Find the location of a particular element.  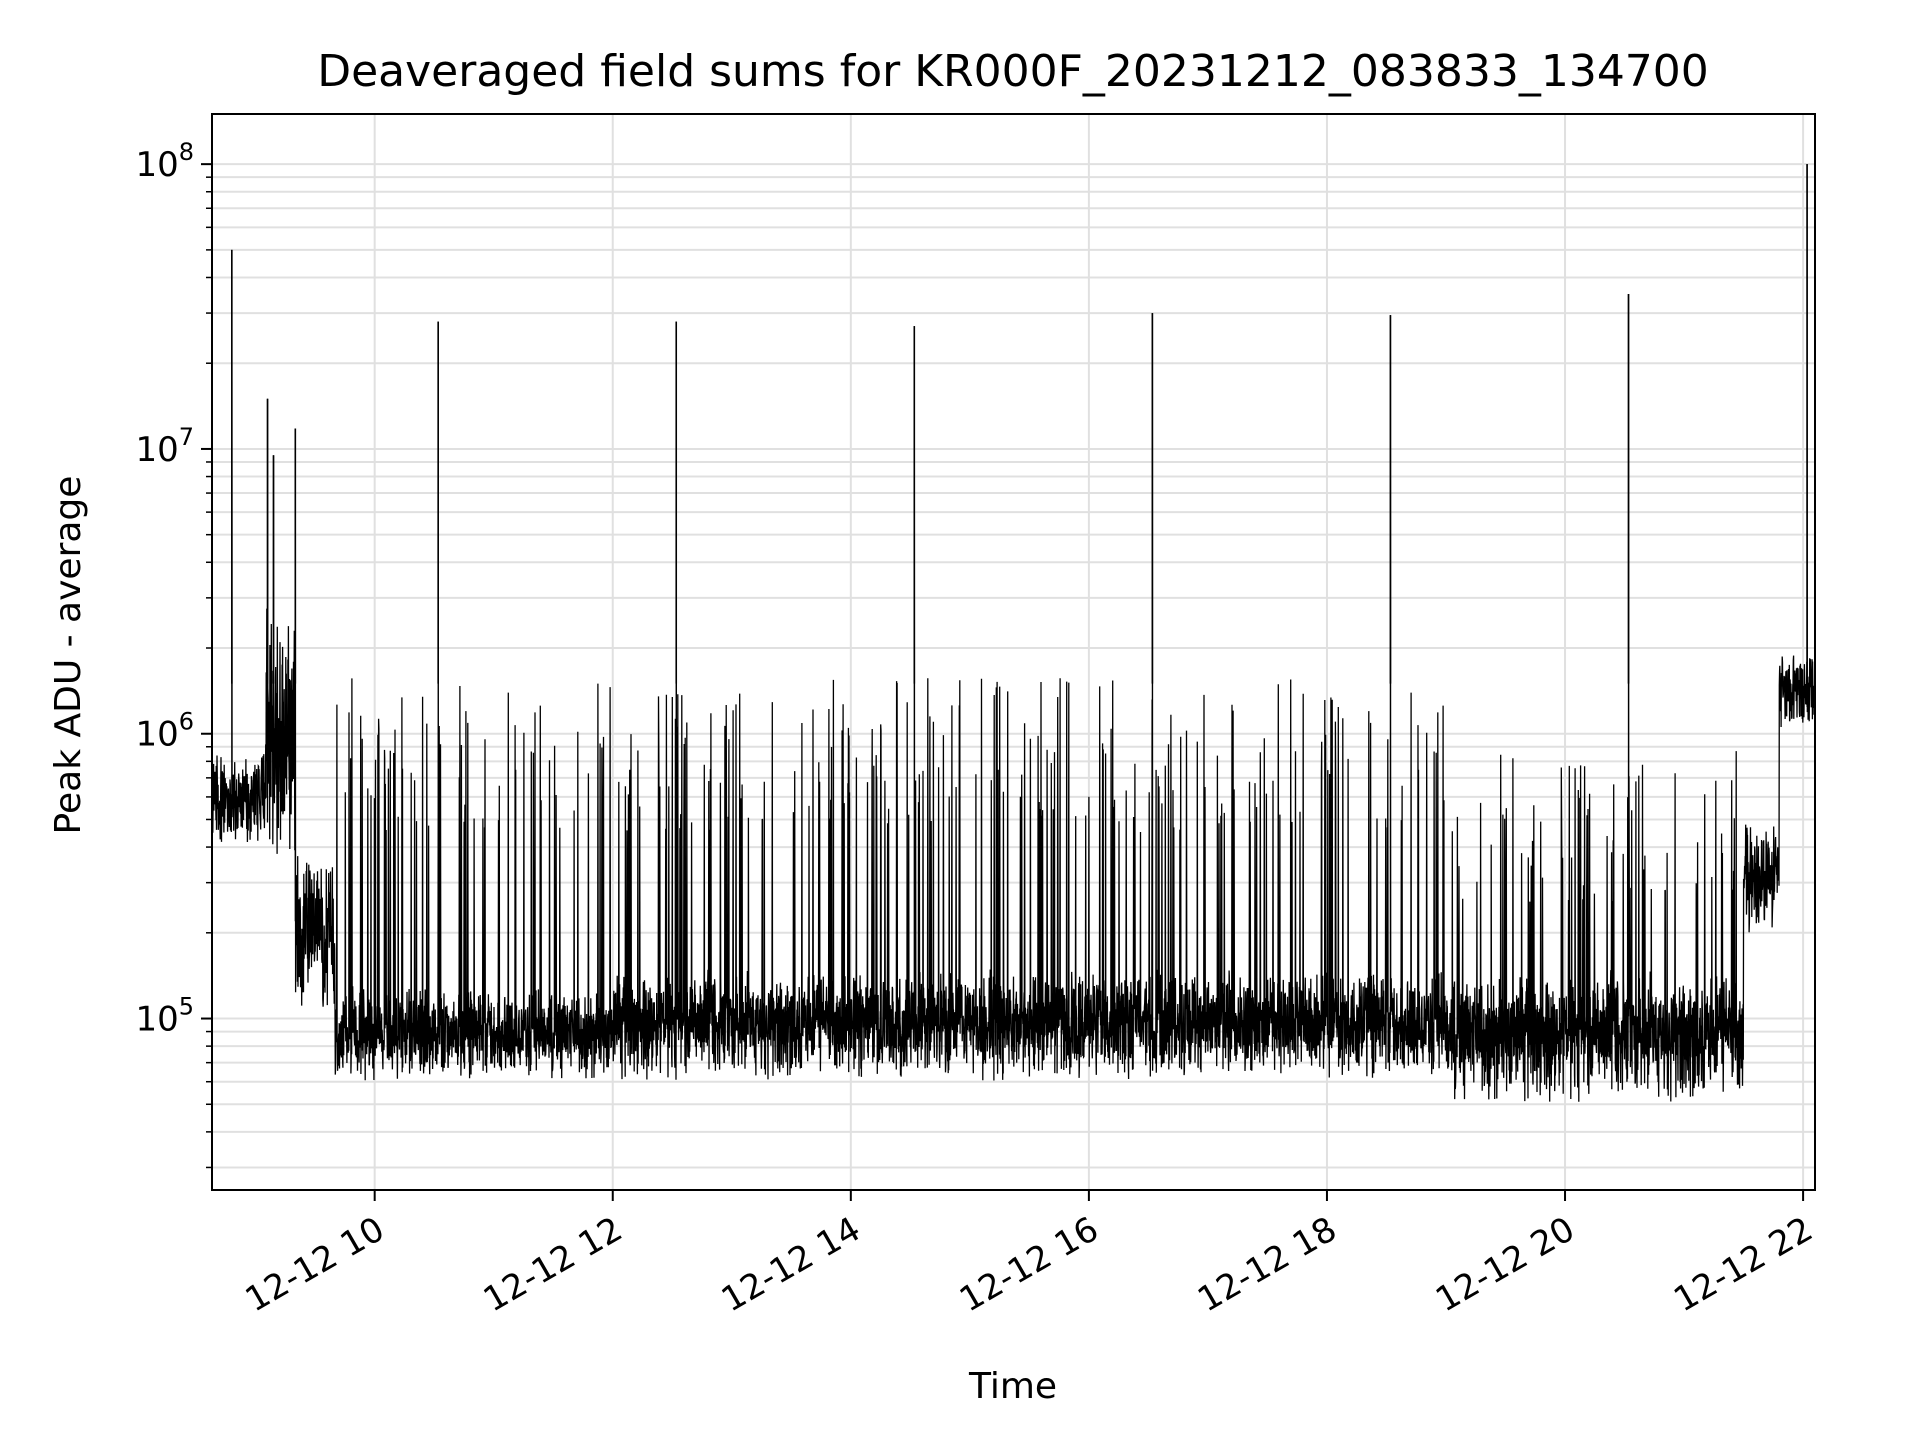

y-tick-label-exponent: 5 is located at coordinates (186, 1007).